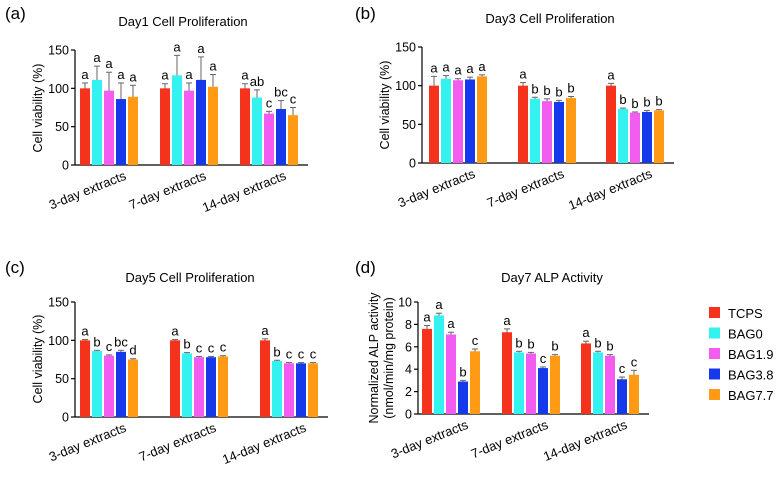 The image size is (779, 482). I want to click on significance-label: bc, so click(121, 341).